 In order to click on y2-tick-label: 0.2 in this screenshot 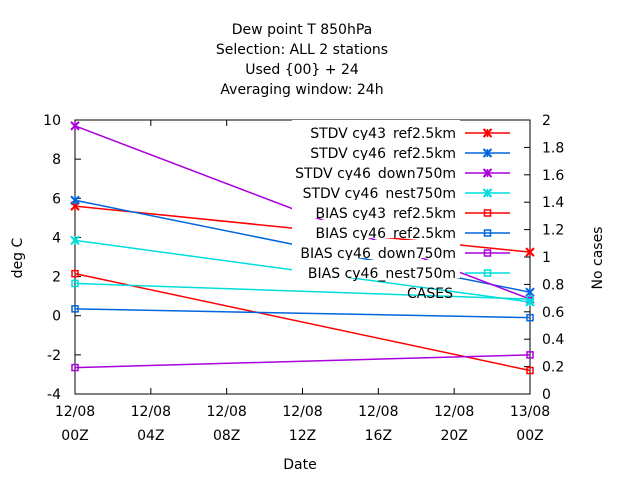, I will do `click(553, 368)`.